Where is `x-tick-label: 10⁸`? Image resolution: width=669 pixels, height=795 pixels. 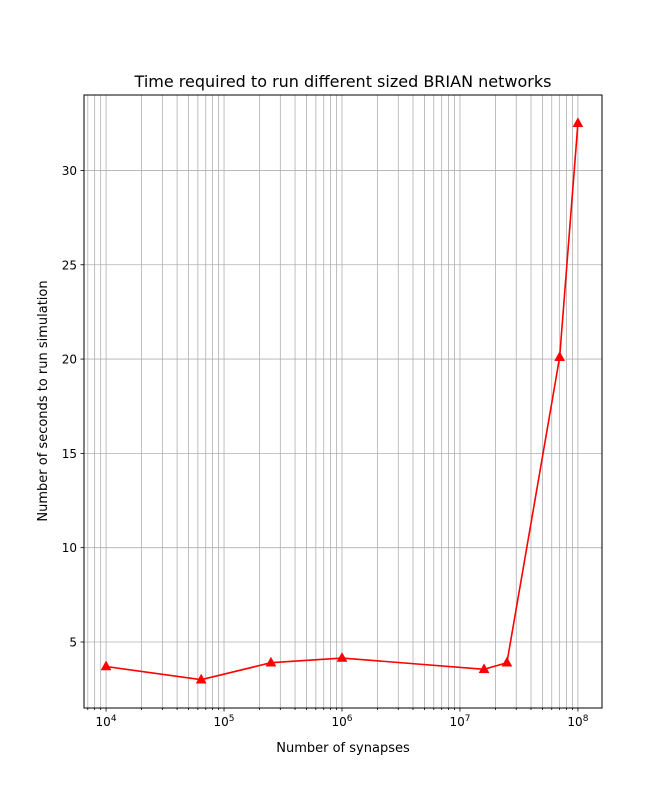
x-tick-label: 10⁸ is located at coordinates (577, 721).